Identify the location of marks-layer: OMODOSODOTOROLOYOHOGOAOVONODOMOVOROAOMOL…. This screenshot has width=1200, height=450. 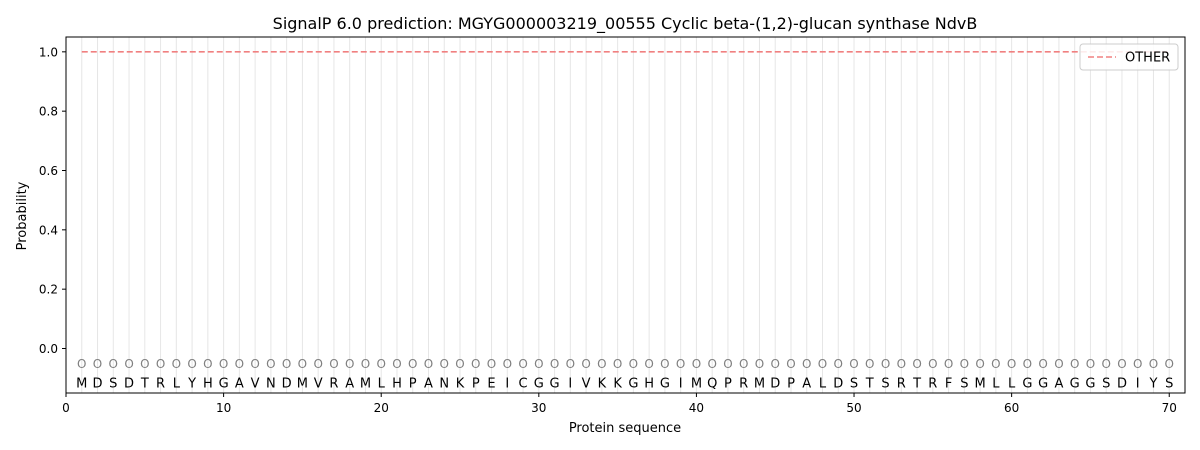
(625, 374).